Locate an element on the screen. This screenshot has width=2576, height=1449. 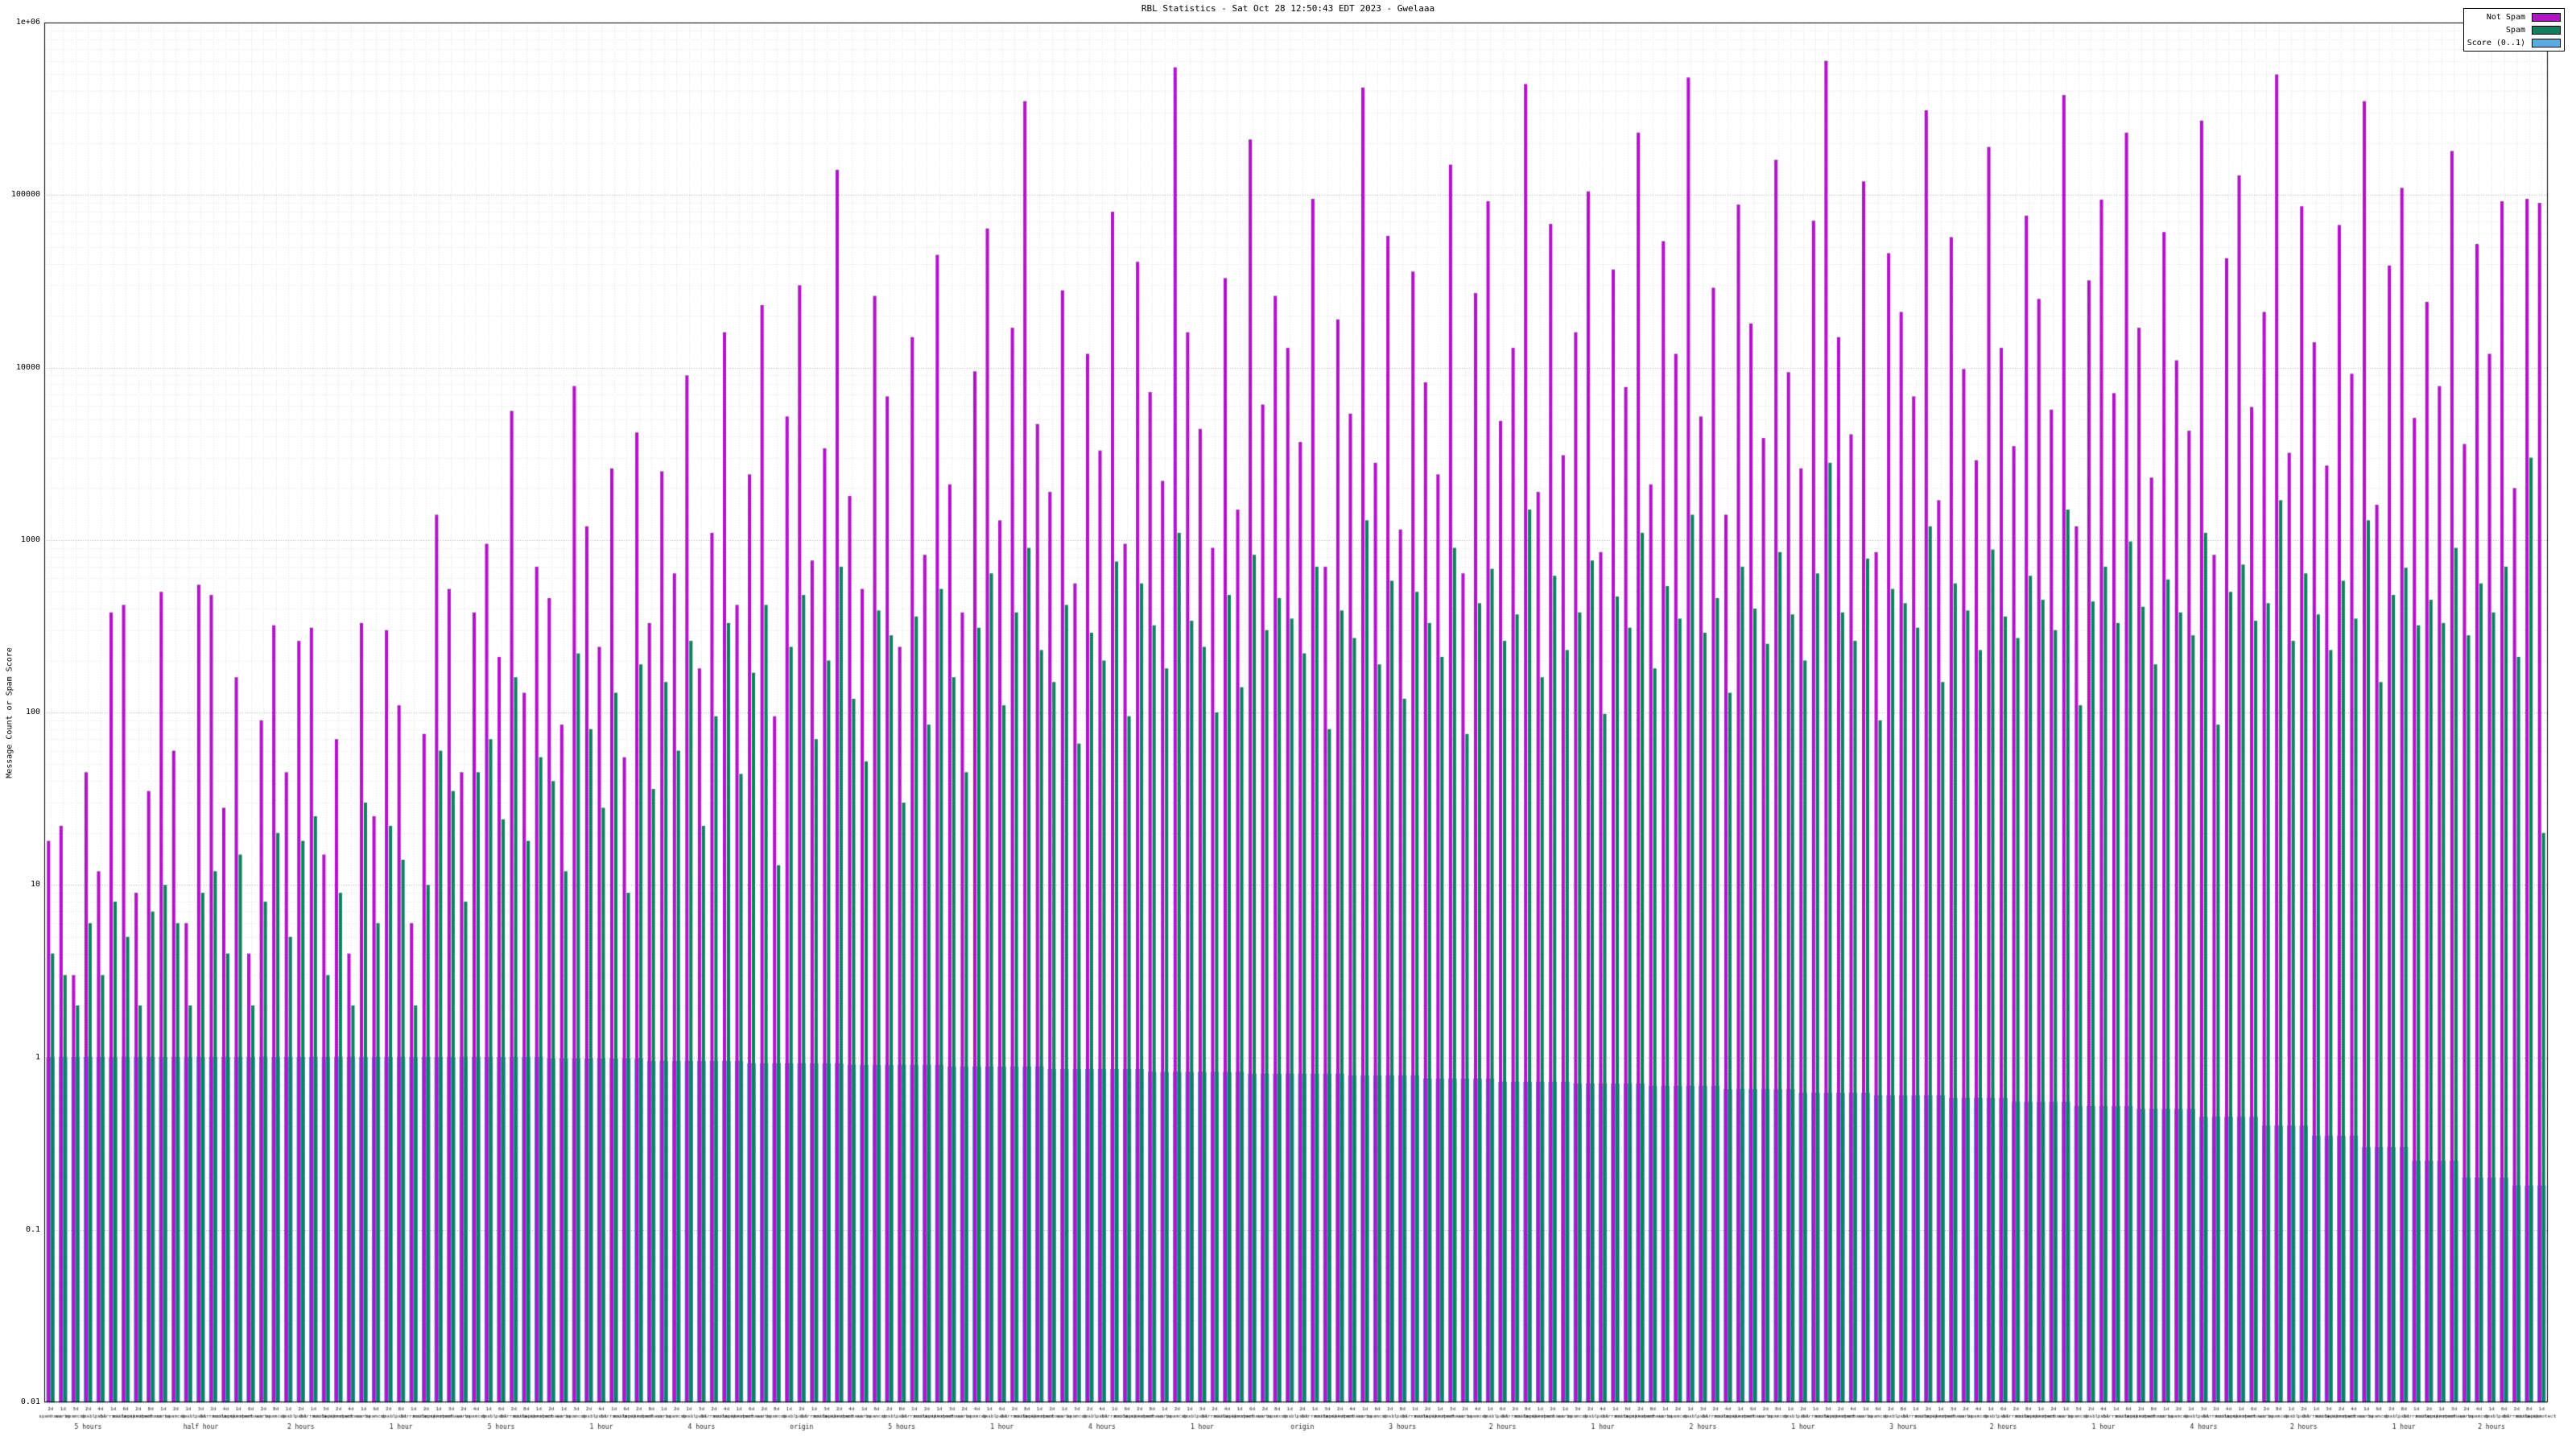
y-tick-label: 100000 is located at coordinates (25, 195).